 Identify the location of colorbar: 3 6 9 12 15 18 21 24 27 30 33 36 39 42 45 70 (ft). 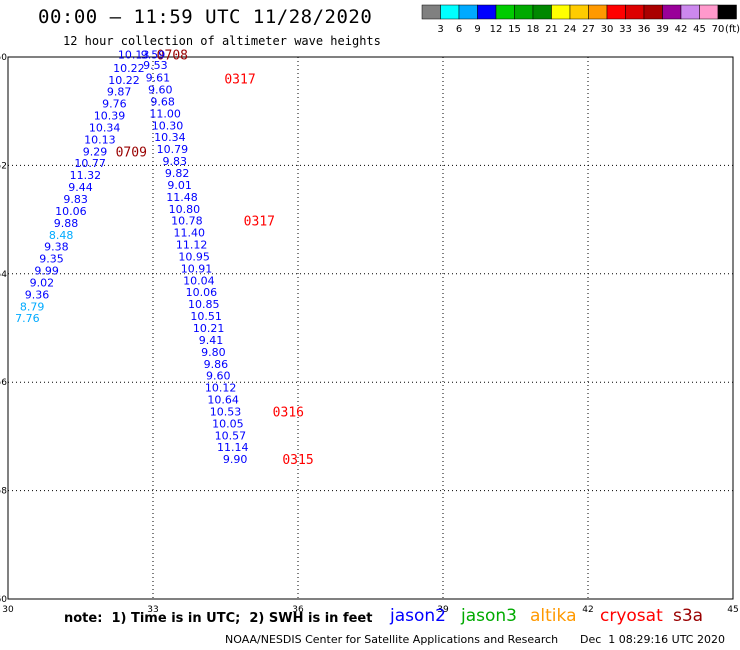
(580, 19).